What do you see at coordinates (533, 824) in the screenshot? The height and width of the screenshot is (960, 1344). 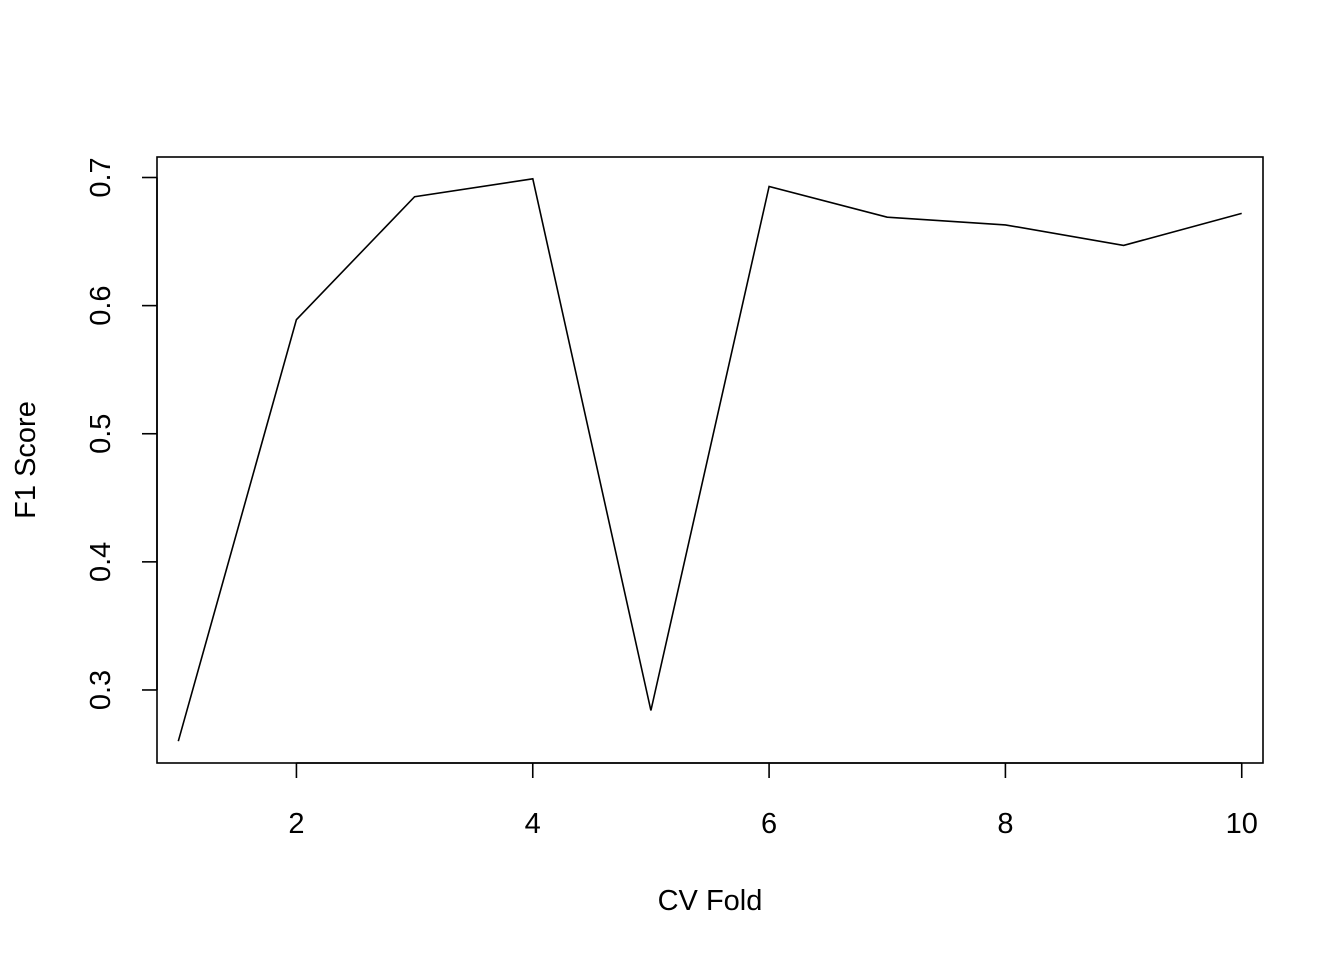 I see `x-tick-label: 4` at bounding box center [533, 824].